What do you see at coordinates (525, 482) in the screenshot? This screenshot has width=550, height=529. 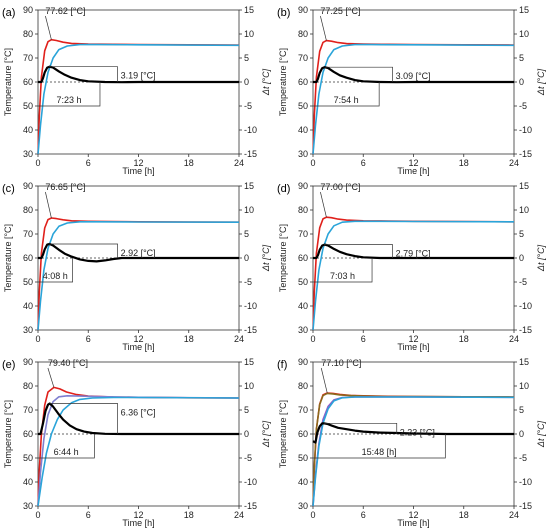 I see `y2-tick-label: -10` at bounding box center [525, 482].